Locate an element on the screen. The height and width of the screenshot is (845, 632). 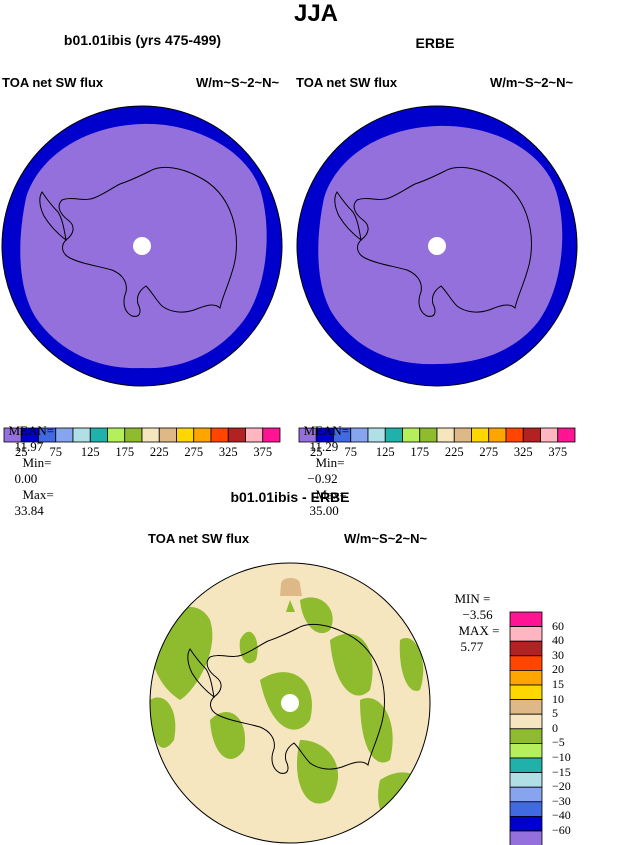
colorbar-left is located at coordinates (142, 435).